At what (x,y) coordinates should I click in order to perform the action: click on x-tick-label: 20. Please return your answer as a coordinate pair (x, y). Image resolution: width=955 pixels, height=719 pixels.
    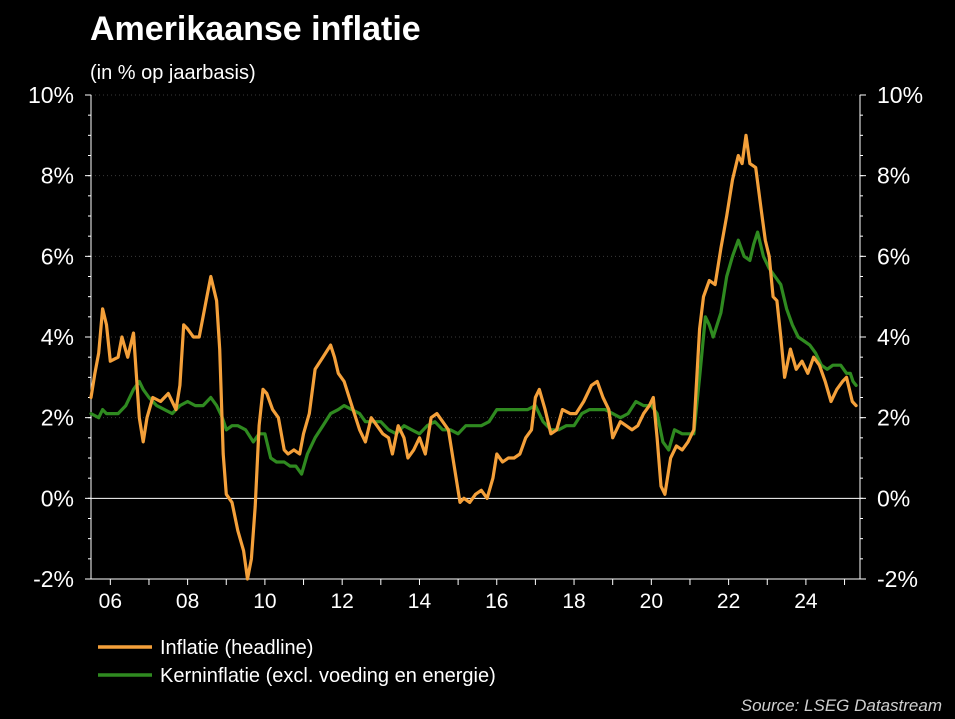
    Looking at the image, I should click on (651, 601).